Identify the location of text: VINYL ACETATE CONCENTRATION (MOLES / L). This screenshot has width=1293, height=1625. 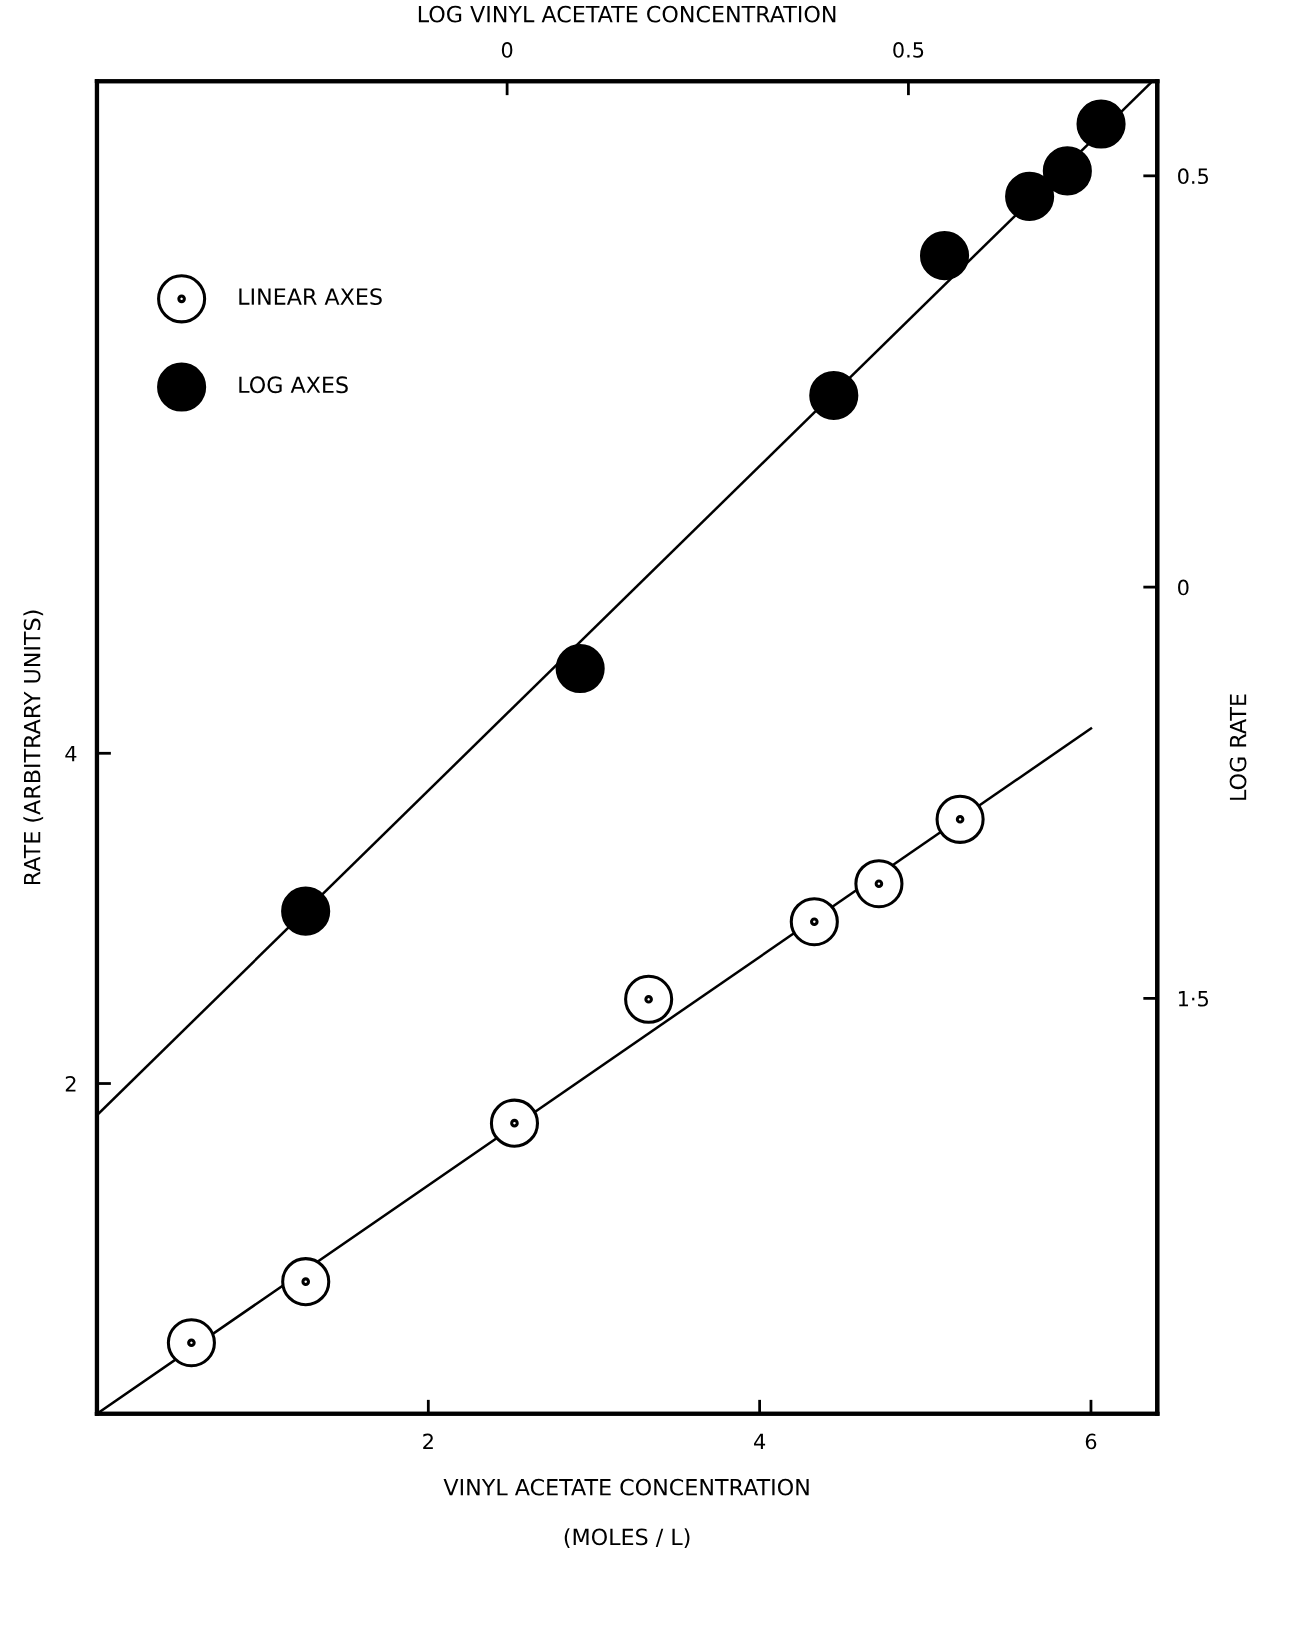
(626, 1513).